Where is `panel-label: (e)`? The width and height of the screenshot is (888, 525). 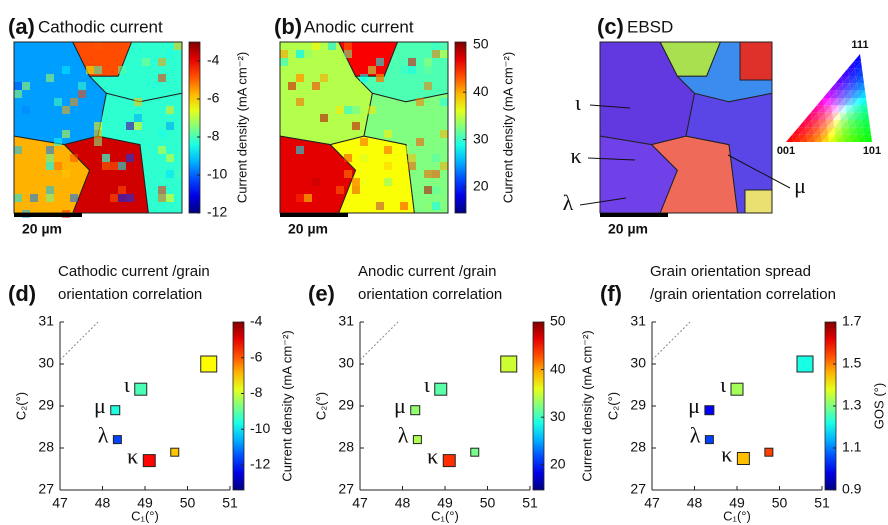
panel-label: (e) is located at coordinates (321, 293).